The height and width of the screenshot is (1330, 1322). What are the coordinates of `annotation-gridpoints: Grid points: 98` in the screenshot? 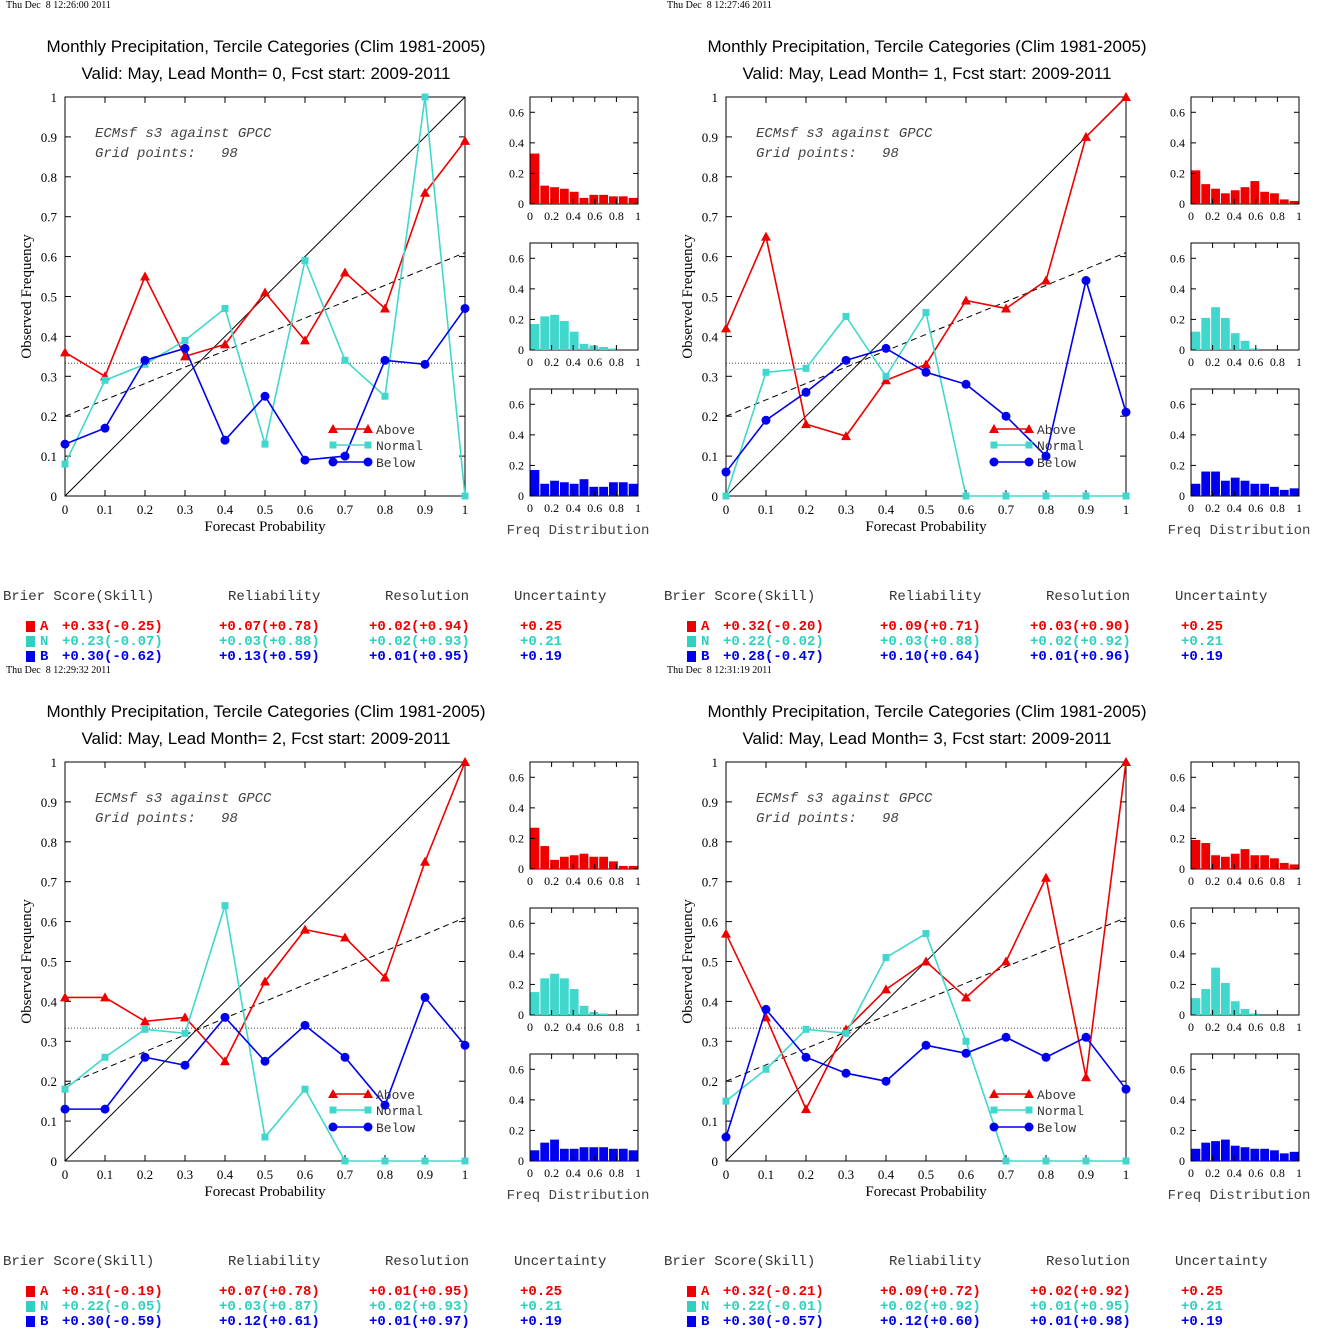 It's located at (827, 819).